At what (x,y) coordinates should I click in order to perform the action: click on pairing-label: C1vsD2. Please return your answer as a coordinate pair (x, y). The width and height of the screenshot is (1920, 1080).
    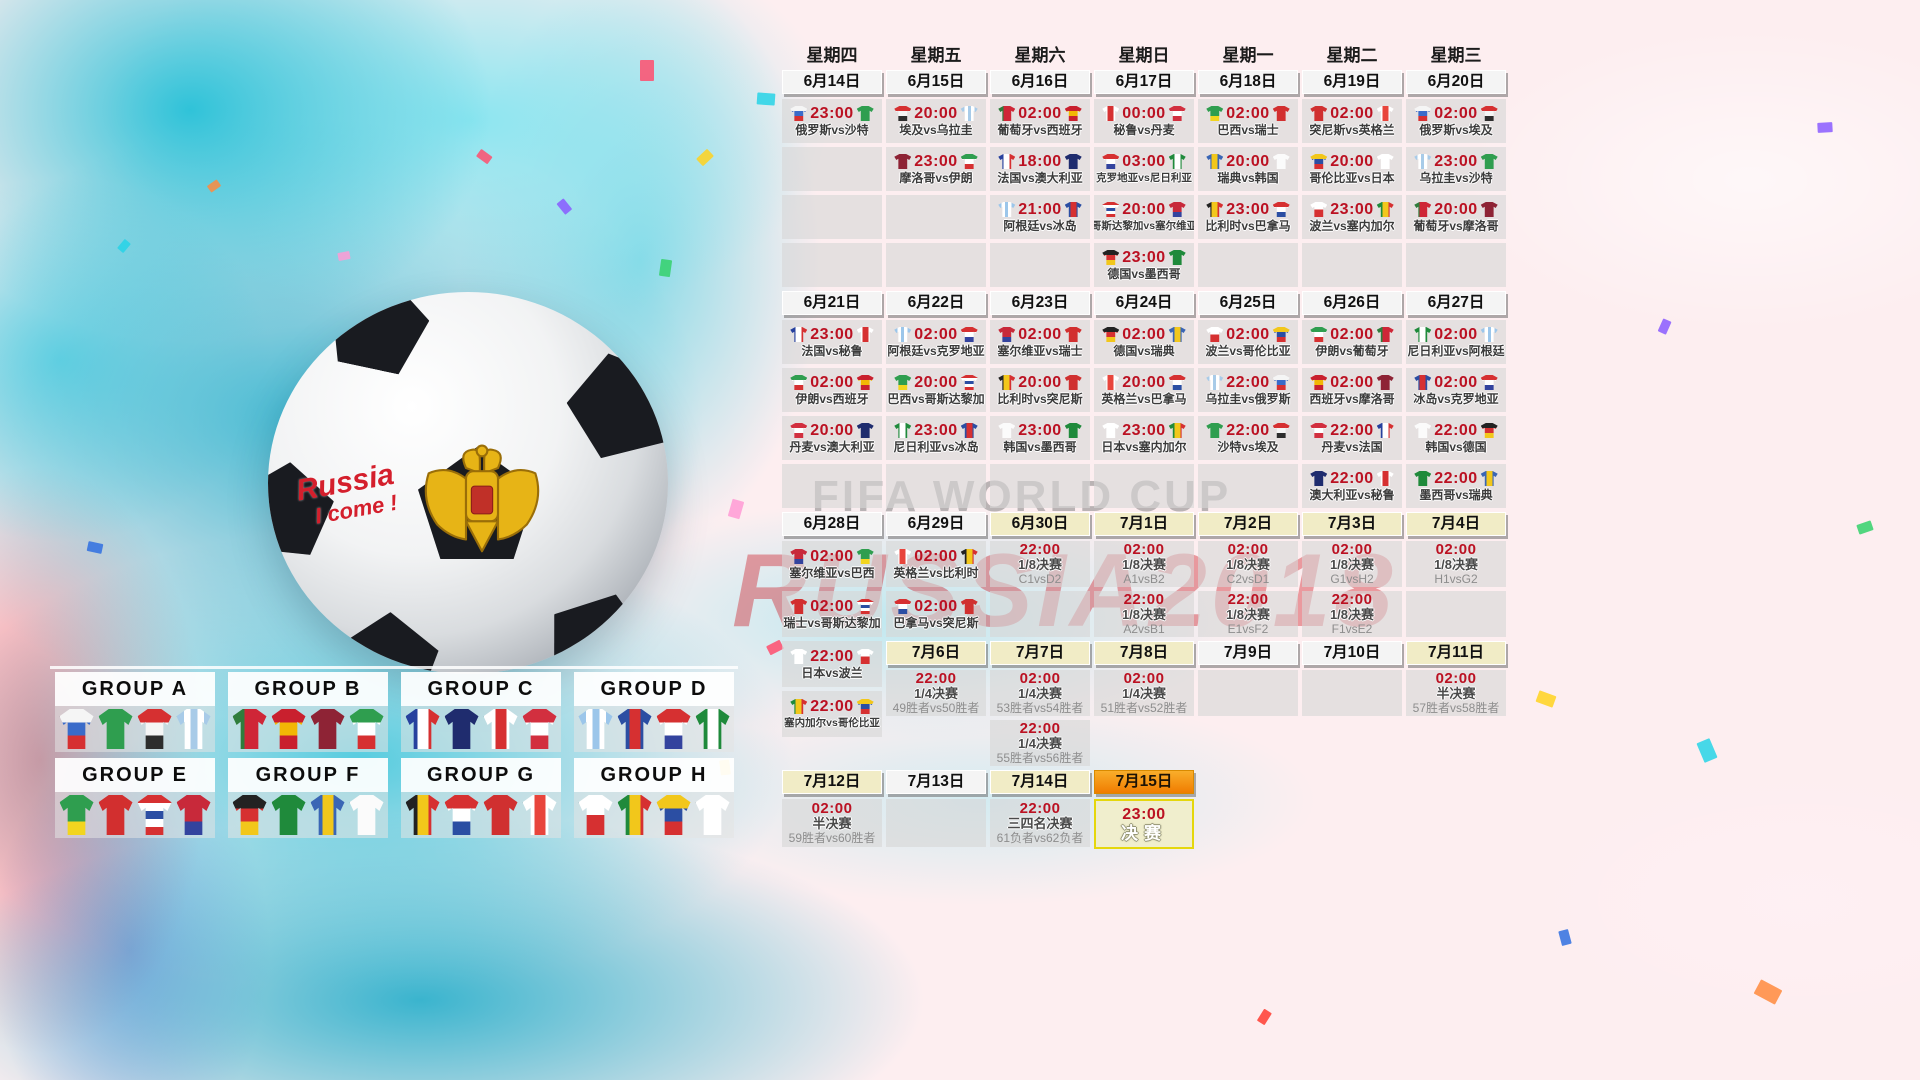
    Looking at the image, I should click on (1040, 579).